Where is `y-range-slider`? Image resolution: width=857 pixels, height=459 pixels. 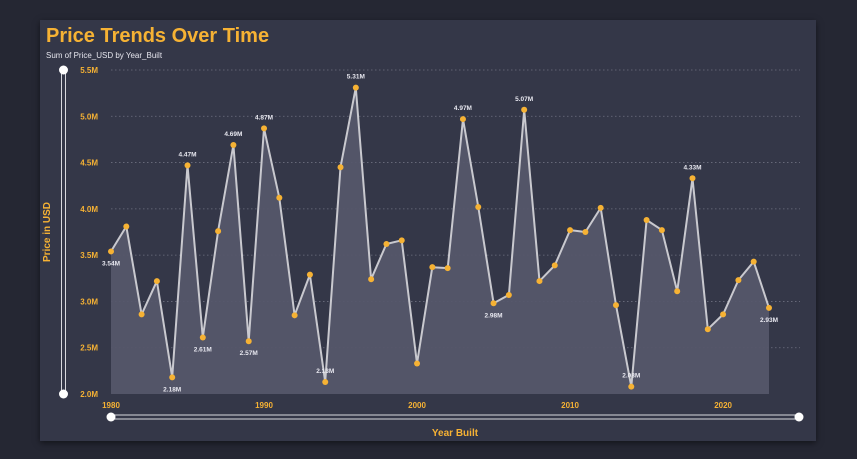 y-range-slider is located at coordinates (63, 232).